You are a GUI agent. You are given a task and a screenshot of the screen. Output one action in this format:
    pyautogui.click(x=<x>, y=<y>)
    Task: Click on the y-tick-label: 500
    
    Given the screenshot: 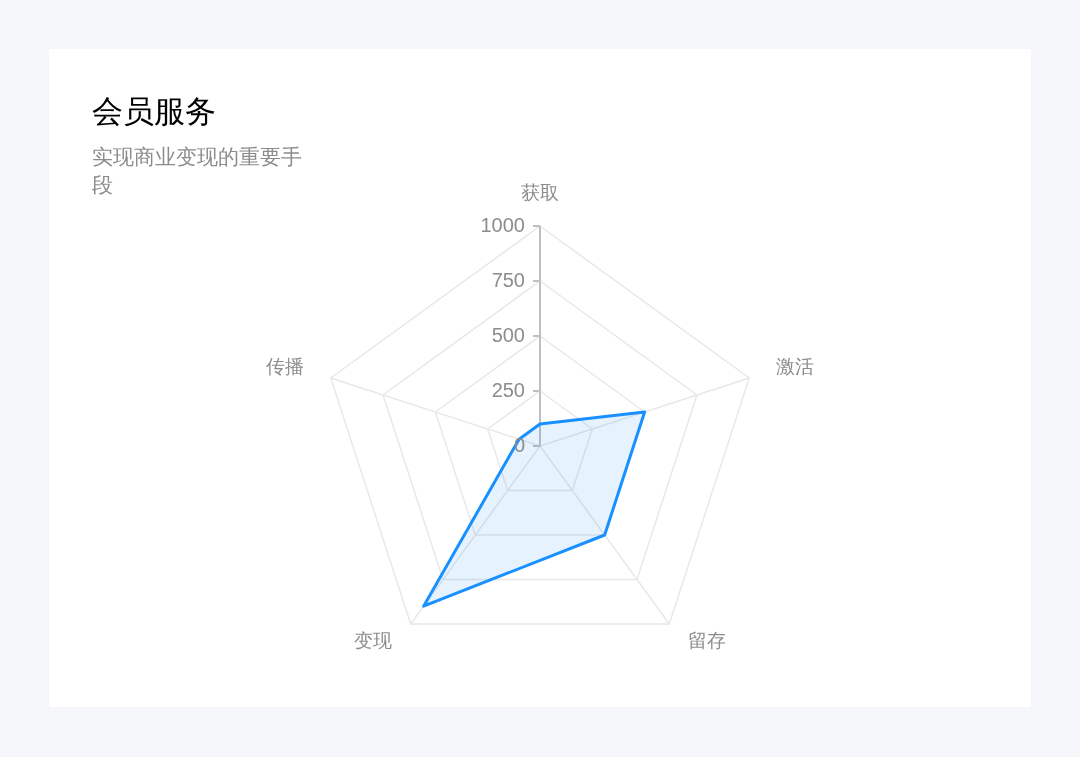 What is the action you would take?
    pyautogui.click(x=508, y=334)
    